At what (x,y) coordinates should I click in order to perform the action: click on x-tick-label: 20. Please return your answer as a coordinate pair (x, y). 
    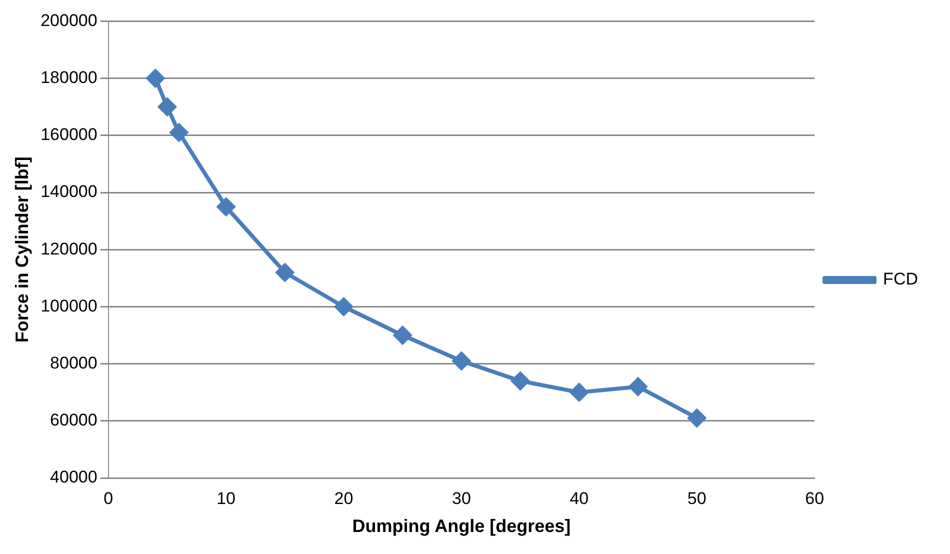
    Looking at the image, I should click on (344, 498).